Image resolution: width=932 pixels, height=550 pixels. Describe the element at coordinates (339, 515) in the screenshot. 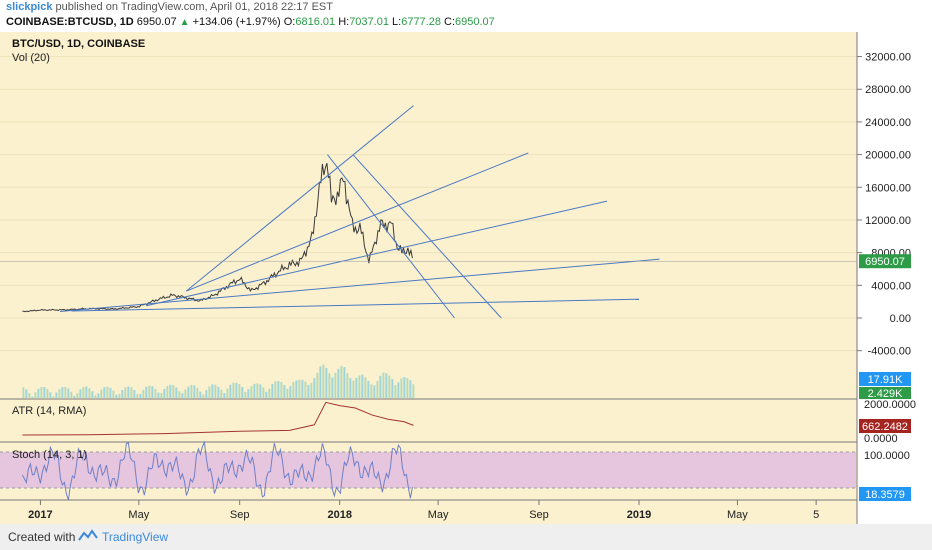

I see `x-tick-label: 2018` at that location.